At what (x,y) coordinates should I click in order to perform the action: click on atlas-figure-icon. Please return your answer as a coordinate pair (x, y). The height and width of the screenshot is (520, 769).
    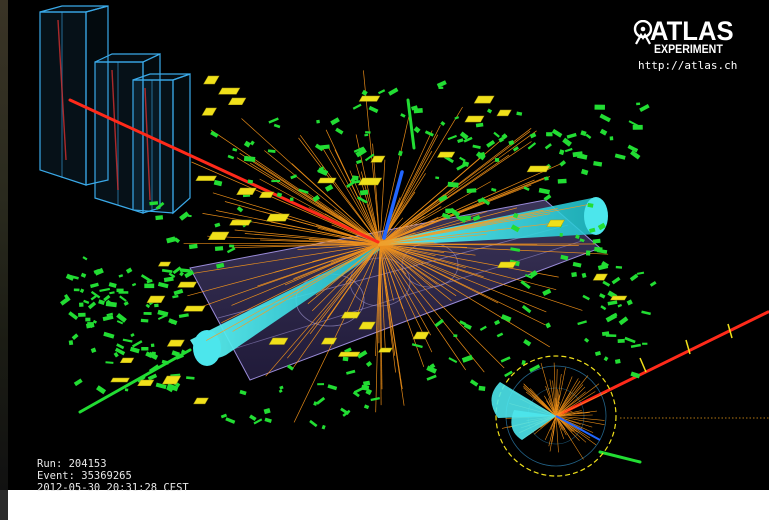
    Looking at the image, I should click on (643, 32).